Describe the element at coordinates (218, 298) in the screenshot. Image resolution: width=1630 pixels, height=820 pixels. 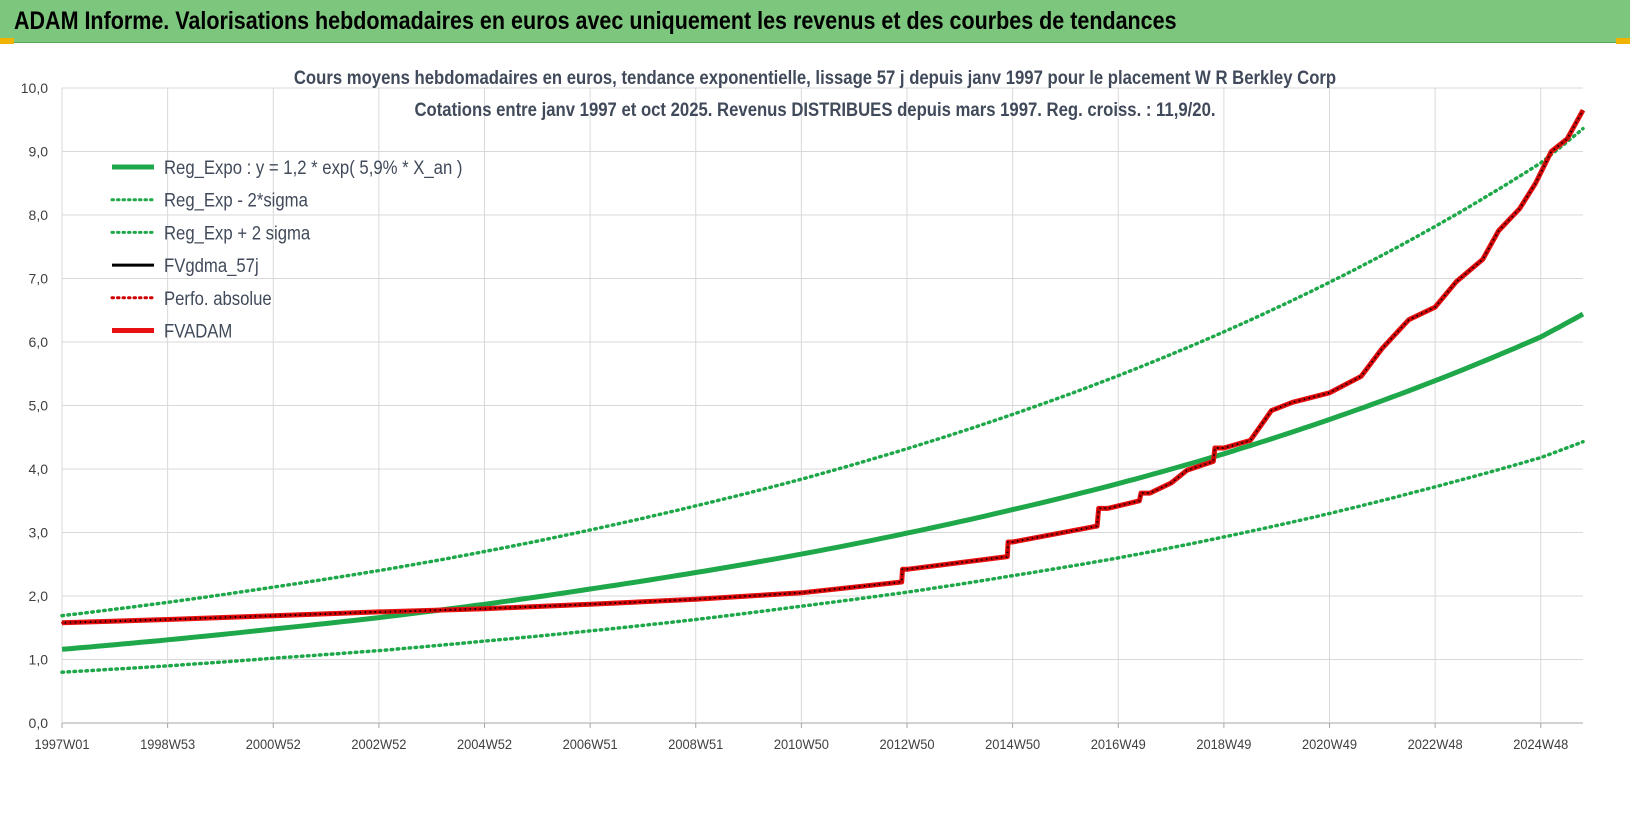
I see `legend-label: Perfo. absolue` at that location.